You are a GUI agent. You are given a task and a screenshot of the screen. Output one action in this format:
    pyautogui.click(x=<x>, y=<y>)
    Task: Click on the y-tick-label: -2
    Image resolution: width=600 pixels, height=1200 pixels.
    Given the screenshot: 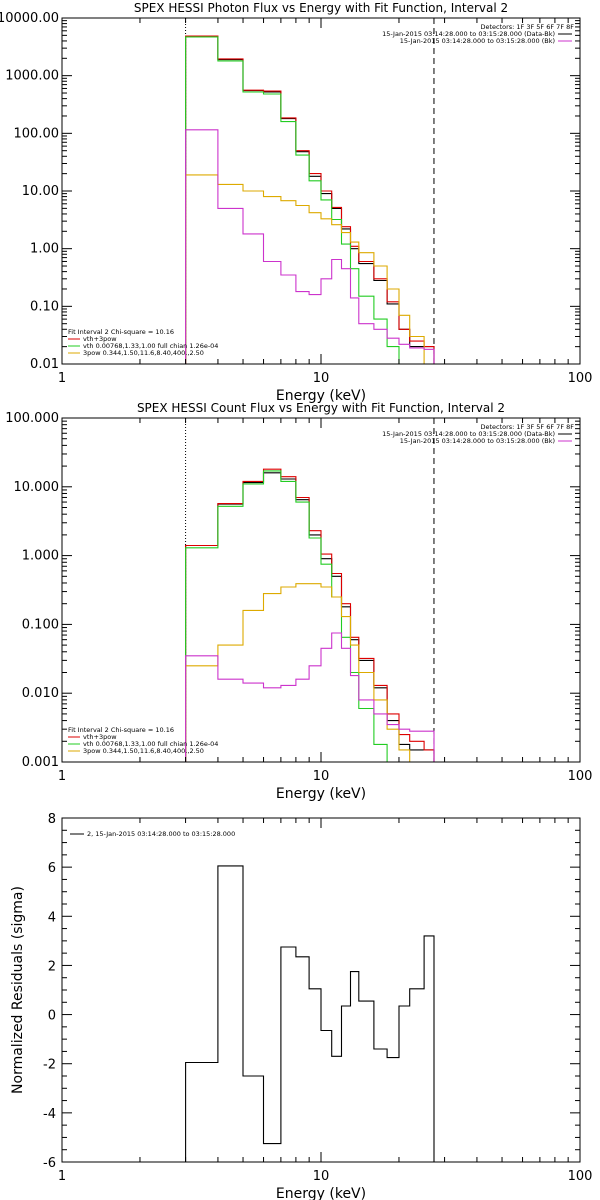 What is the action you would take?
    pyautogui.click(x=49, y=1065)
    